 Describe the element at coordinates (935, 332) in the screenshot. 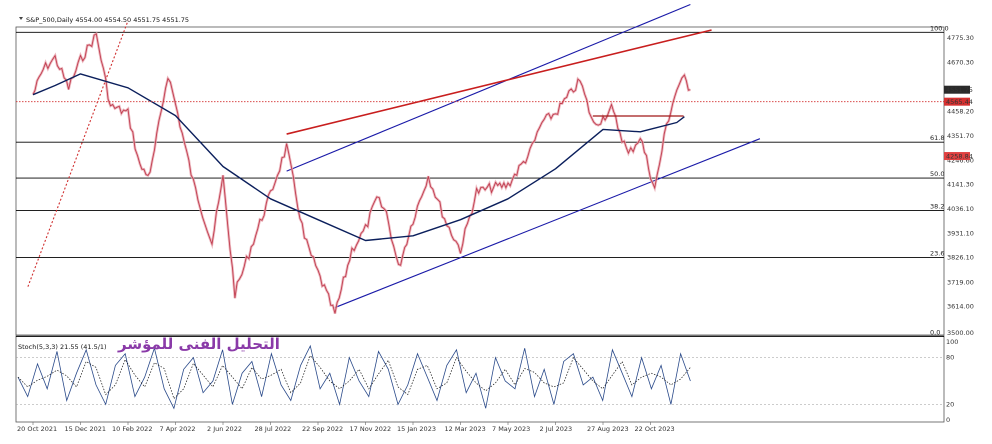

I see `fib-level-label: 0.0` at that location.